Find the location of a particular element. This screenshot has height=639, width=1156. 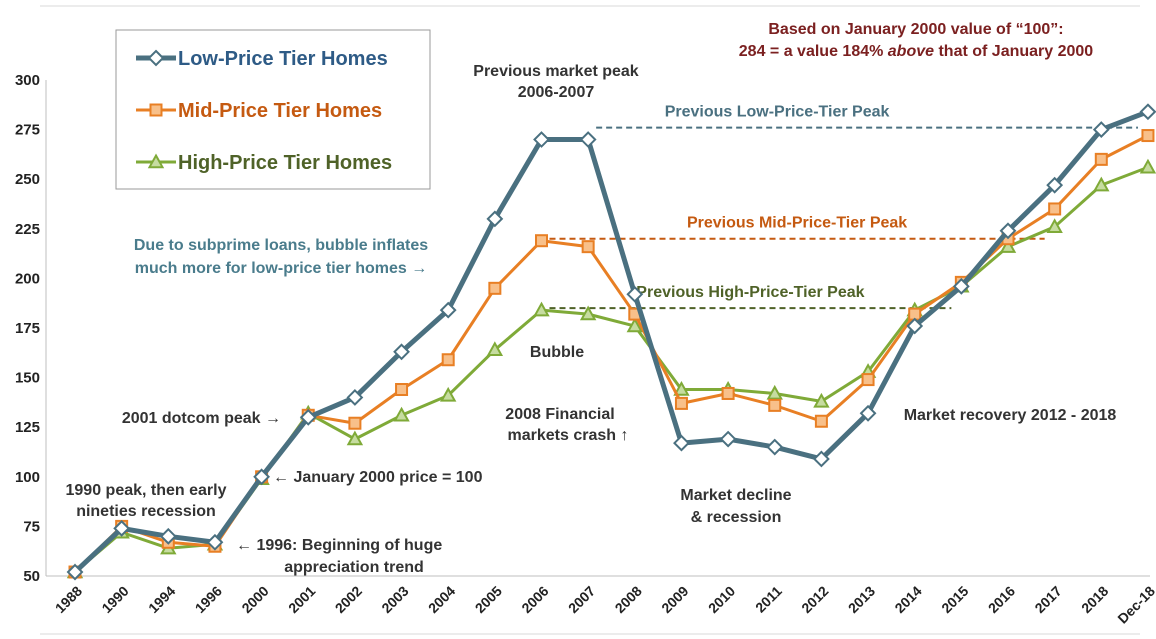

y-tick-label: 300 is located at coordinates (27, 80).